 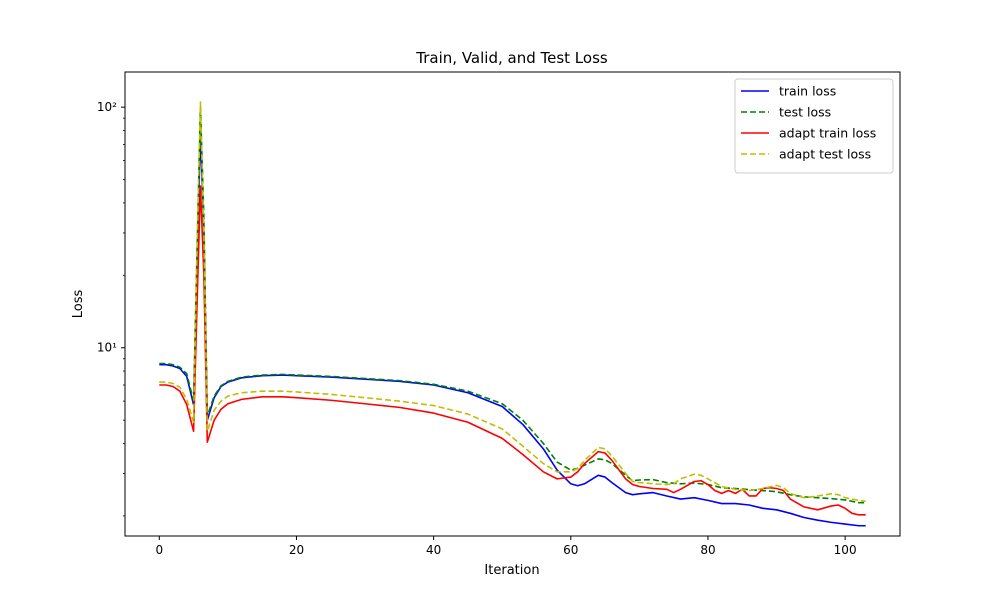 I want to click on x-tick-label: 60, so click(x=570, y=550).